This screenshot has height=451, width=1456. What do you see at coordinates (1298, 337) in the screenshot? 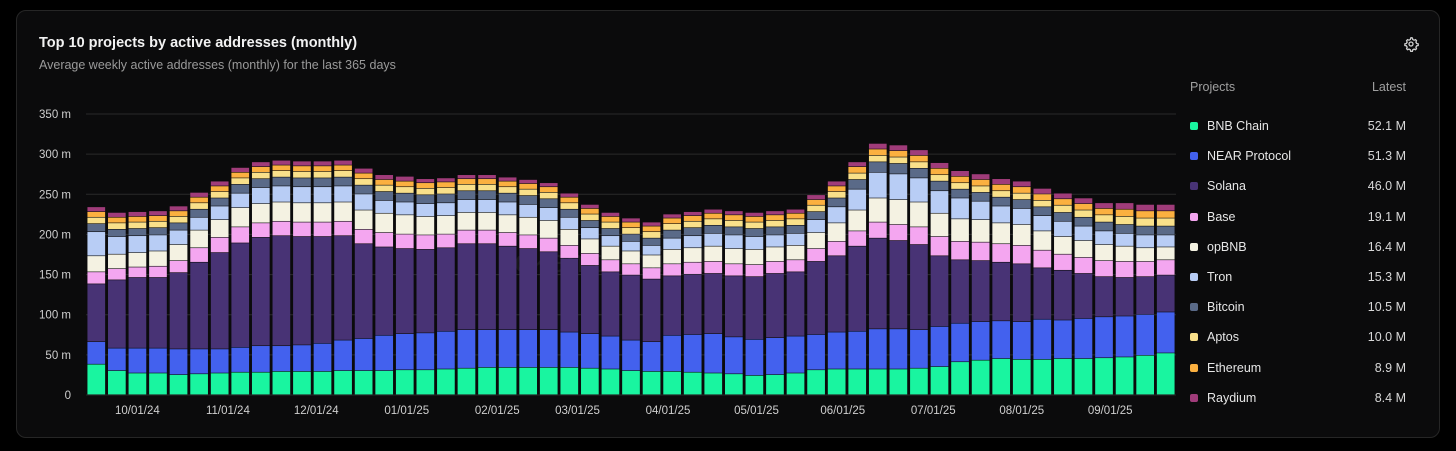
I see `legend-item-aptos: Aptos 10.0 M` at bounding box center [1298, 337].